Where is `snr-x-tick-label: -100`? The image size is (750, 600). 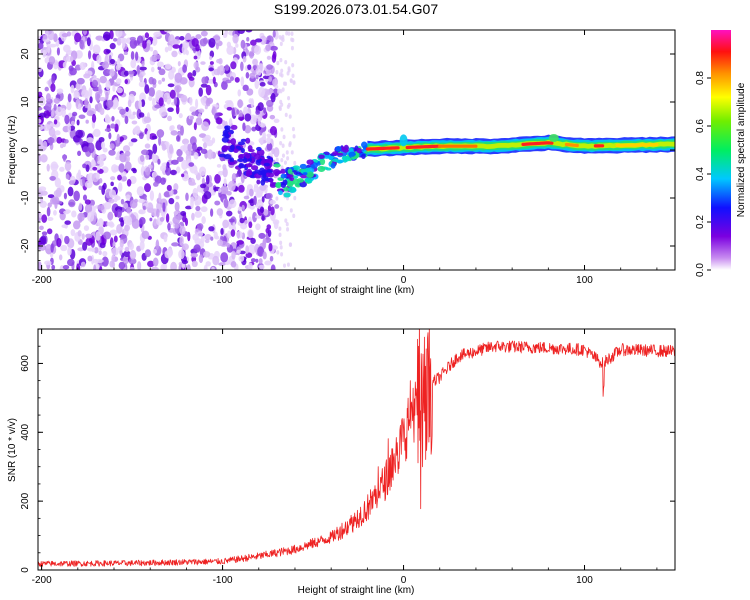
snr-x-tick-label: -100 is located at coordinates (223, 580).